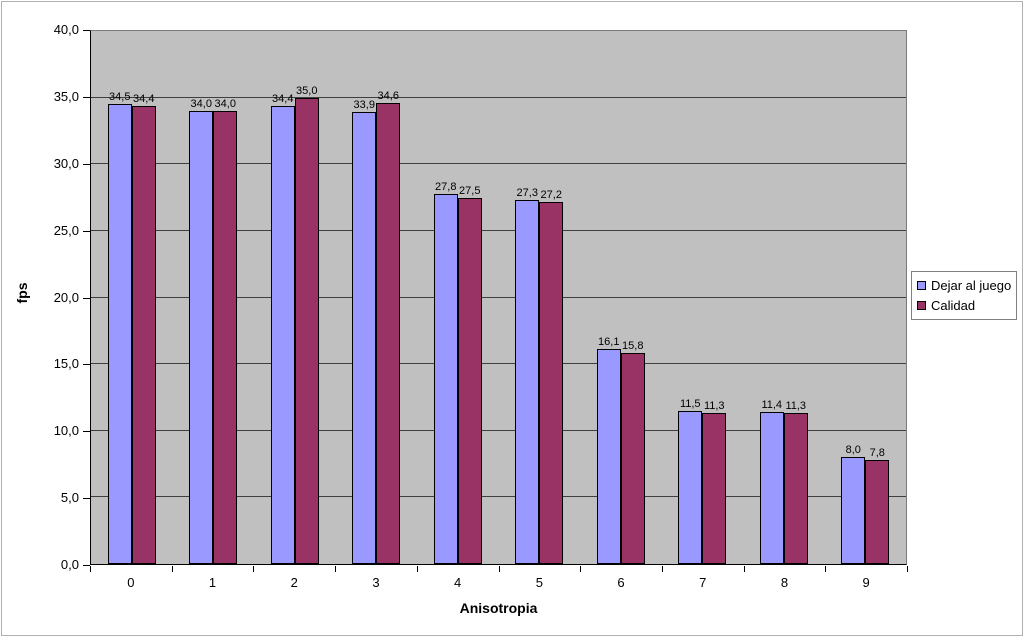 The width and height of the screenshot is (1024, 638). Describe the element at coordinates (364, 105) in the screenshot. I see `bar-value-label: 33,9` at that location.